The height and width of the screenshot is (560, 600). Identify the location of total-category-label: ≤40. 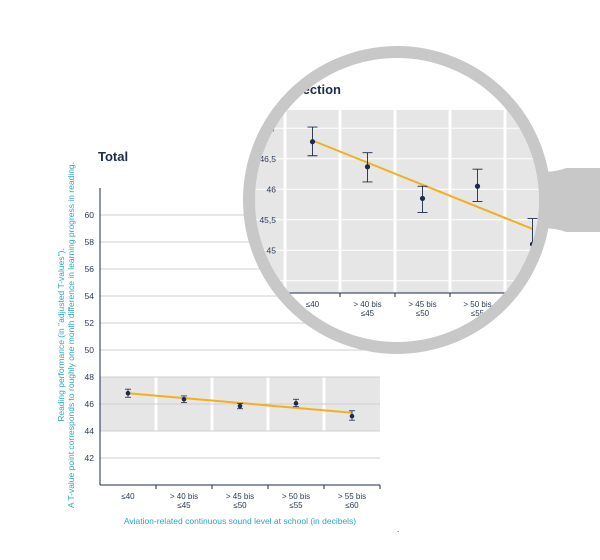
(128, 496).